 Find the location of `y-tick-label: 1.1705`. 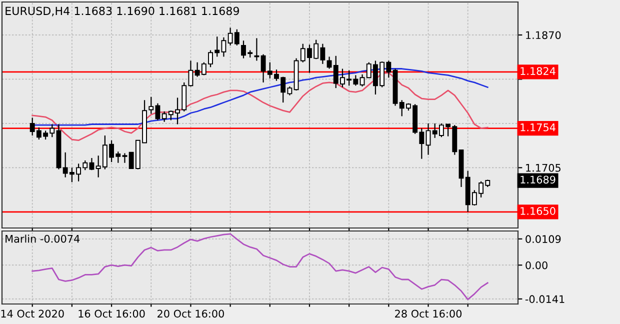

y-tick-label: 1.1705 is located at coordinates (543, 168).